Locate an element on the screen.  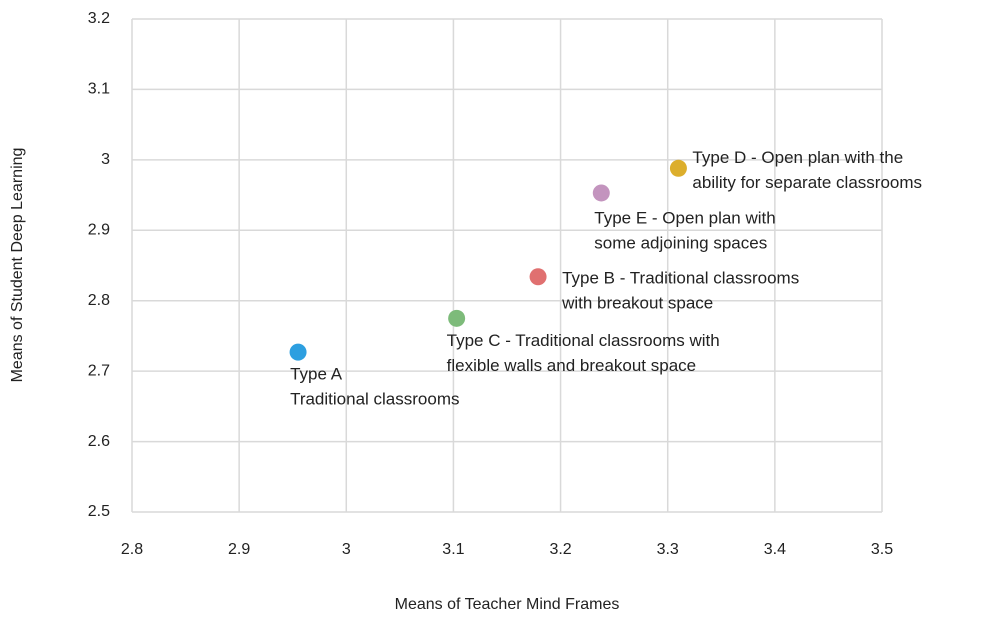
point-label: Type A is located at coordinates (316, 374).